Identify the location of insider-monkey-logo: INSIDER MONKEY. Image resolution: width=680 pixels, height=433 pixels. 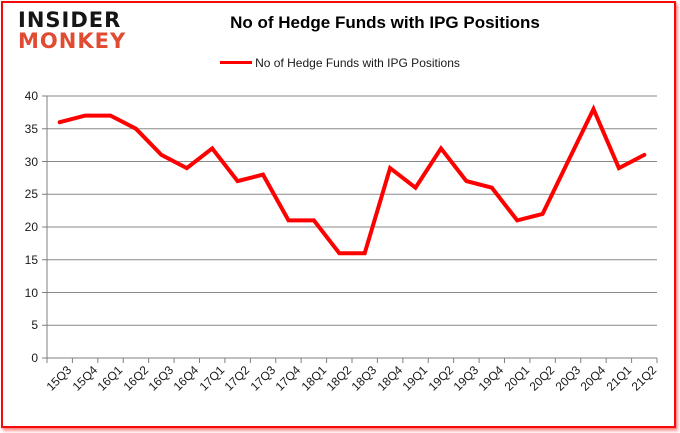
(72, 30).